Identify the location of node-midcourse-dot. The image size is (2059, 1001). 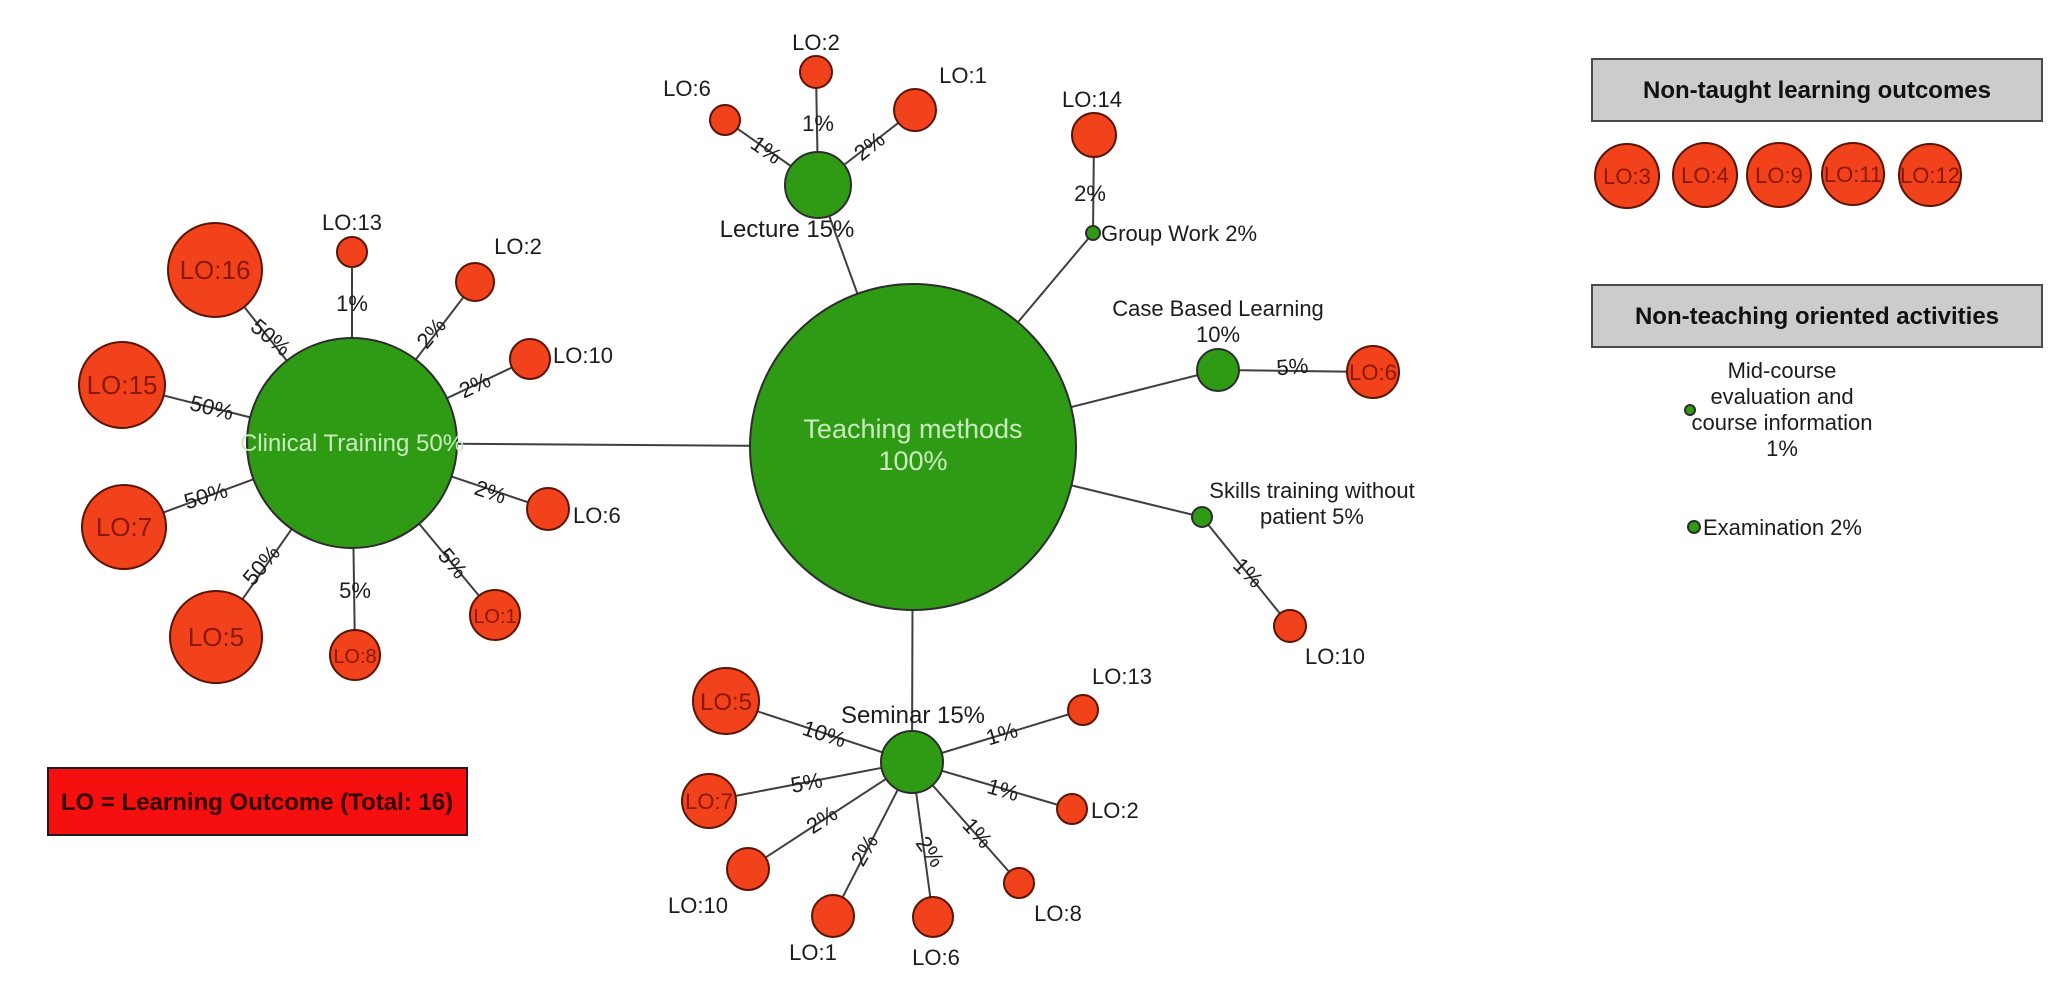
(1690, 410).